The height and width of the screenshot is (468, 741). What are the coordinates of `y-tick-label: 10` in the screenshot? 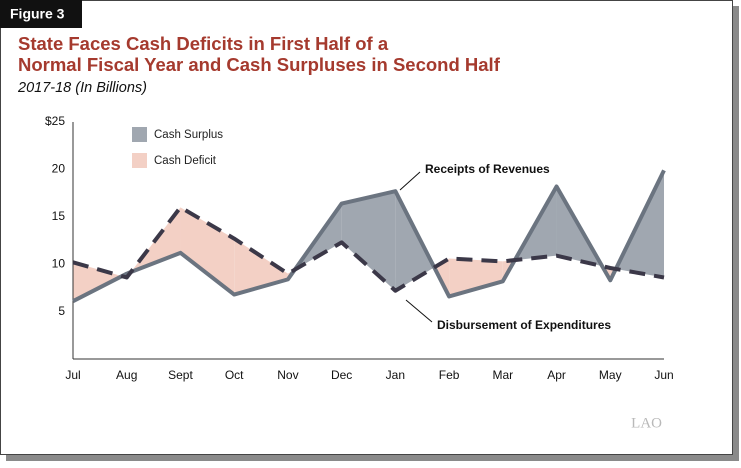 It's located at (59, 263).